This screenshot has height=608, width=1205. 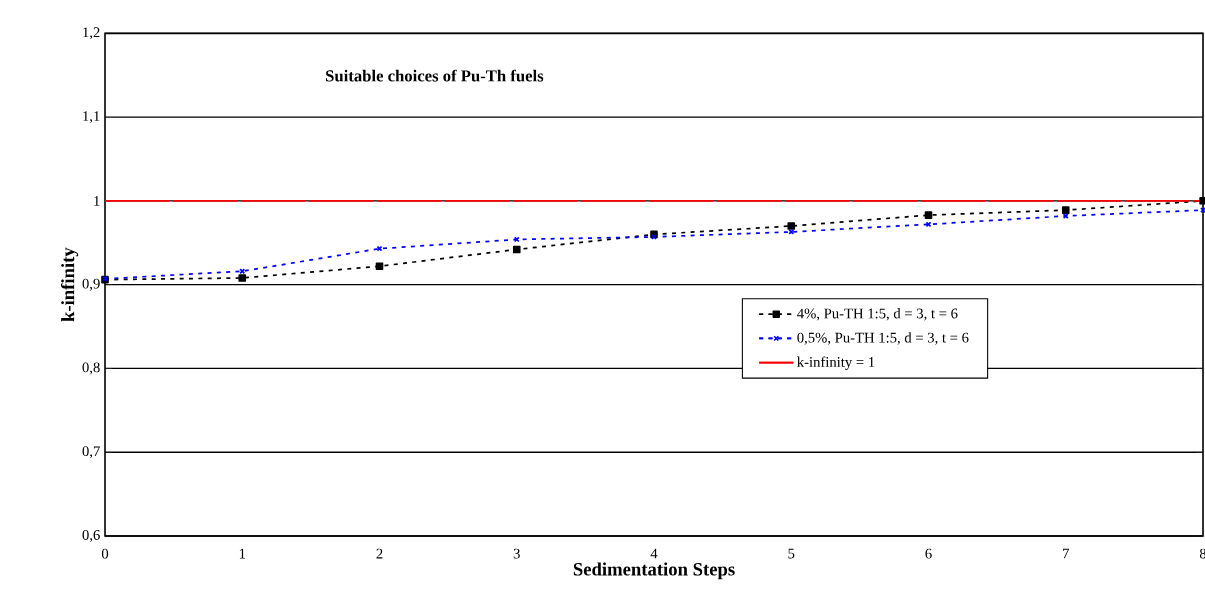 What do you see at coordinates (91, 33) in the screenshot?
I see `y-tick-label: 1,2` at bounding box center [91, 33].